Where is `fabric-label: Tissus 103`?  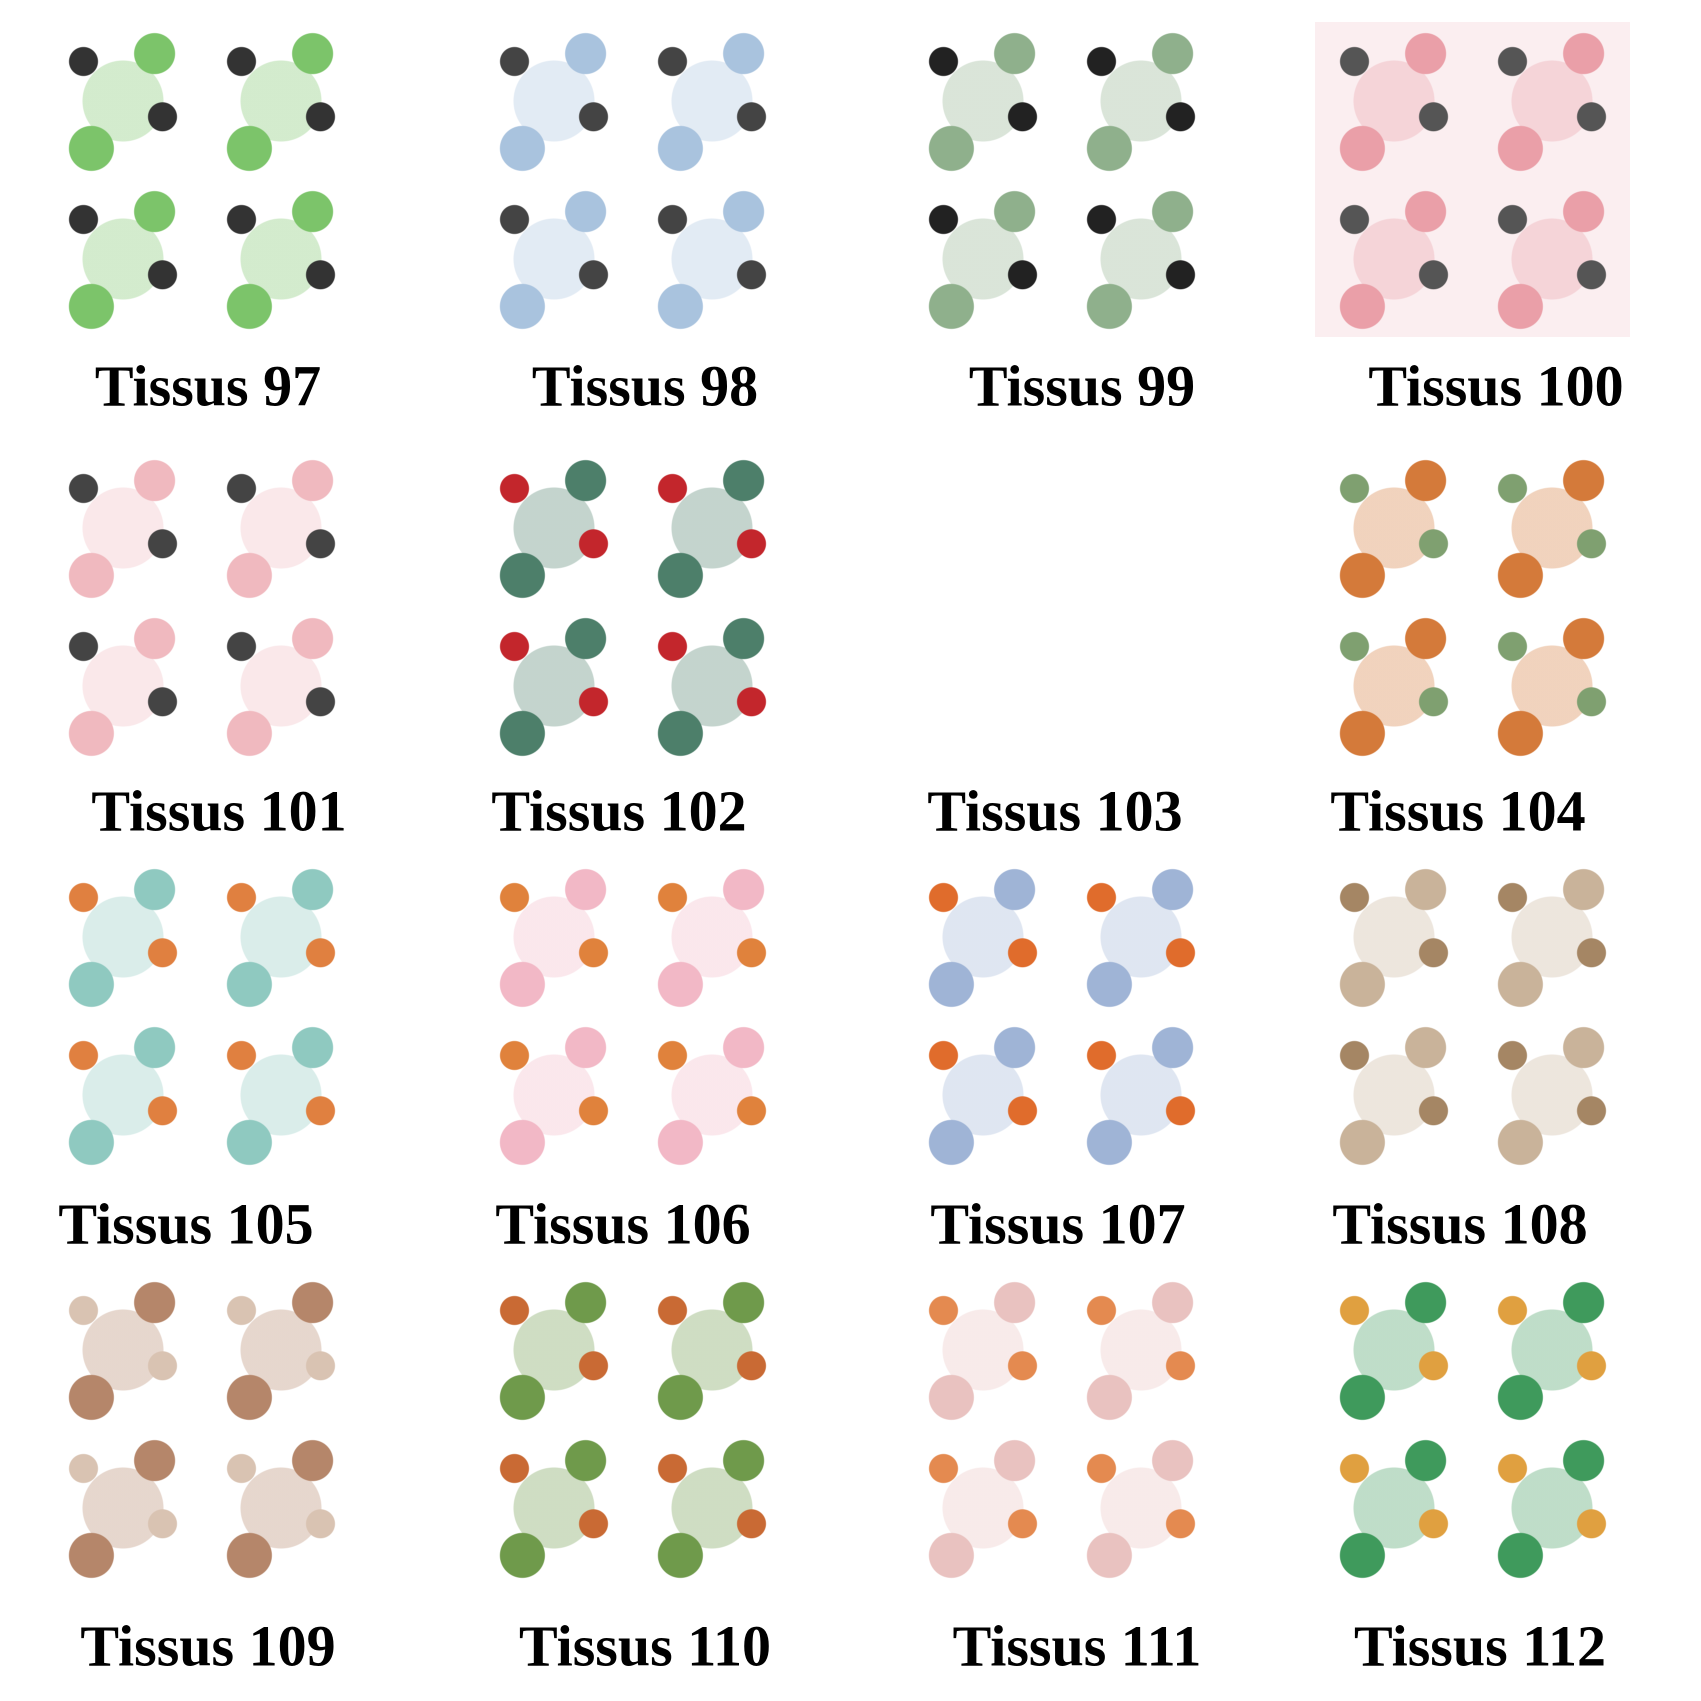 fabric-label: Tissus 103 is located at coordinates (1055, 811).